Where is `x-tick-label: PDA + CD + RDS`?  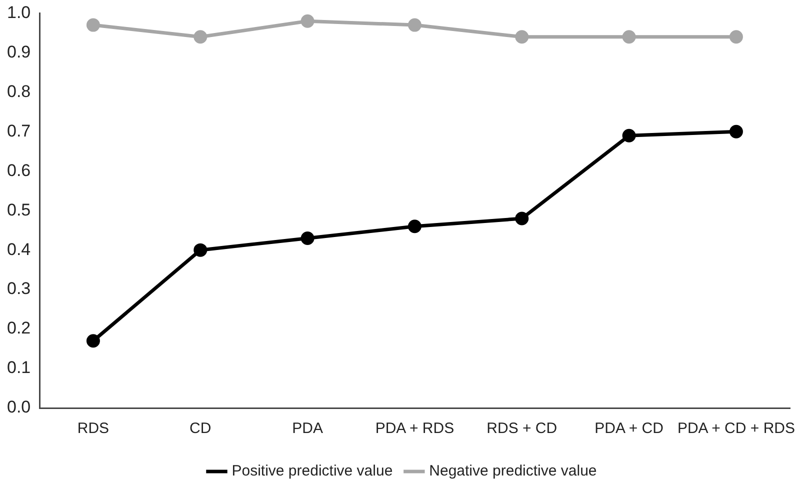 x-tick-label: PDA + CD + RDS is located at coordinates (736, 429).